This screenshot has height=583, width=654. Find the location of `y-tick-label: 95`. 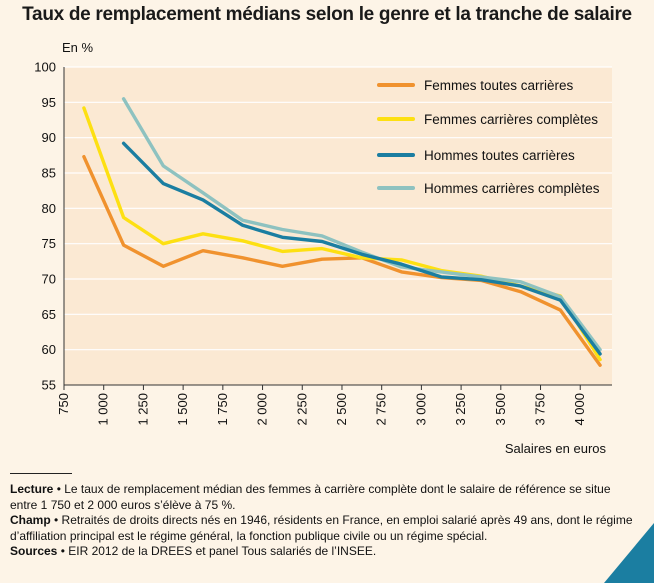

y-tick-label: 95 is located at coordinates (49, 102).